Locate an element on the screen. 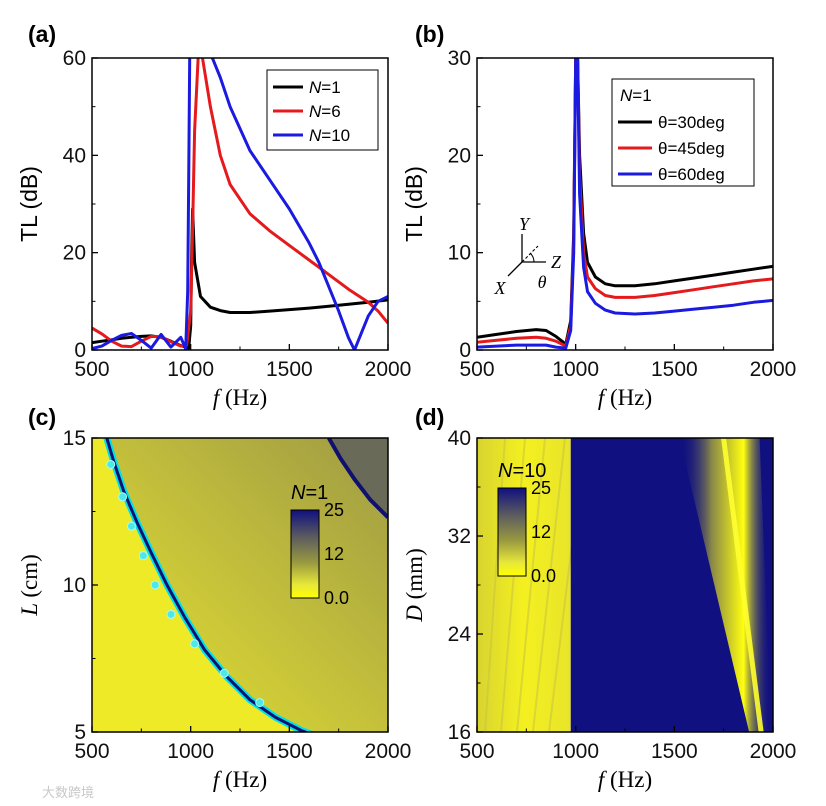 Image resolution: width=826 pixels, height=806 pixels. legend-label: N=10 is located at coordinates (329, 135).